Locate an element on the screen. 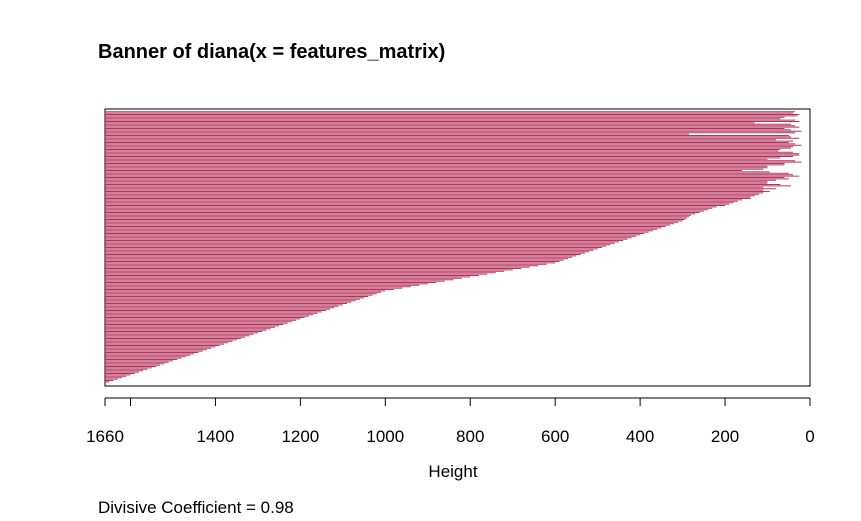 This screenshot has width=861, height=521. x-axis-ticks: 1660 1400 1200 1000 800 600 400 200 0 is located at coordinates (450, 422).